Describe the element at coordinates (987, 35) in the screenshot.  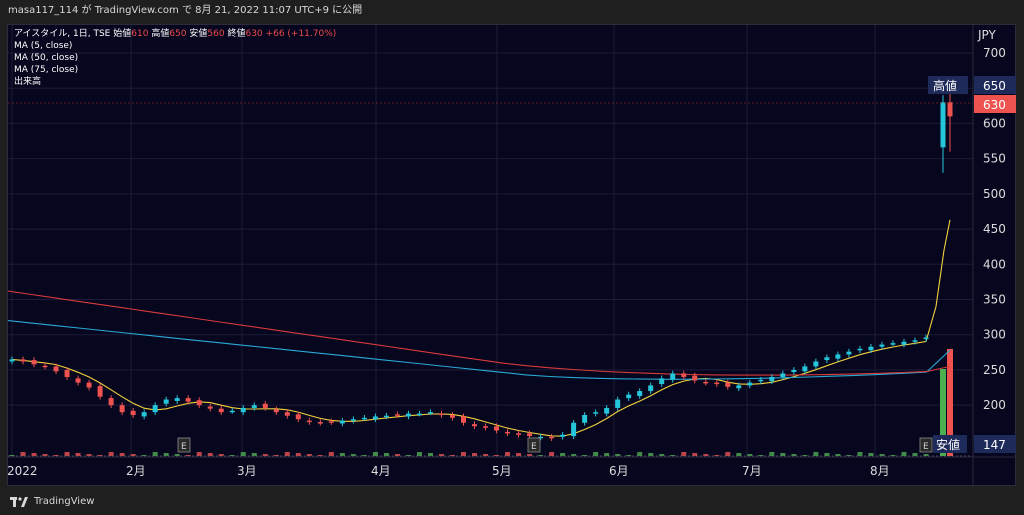
I see `currency-label: JPY` at that location.